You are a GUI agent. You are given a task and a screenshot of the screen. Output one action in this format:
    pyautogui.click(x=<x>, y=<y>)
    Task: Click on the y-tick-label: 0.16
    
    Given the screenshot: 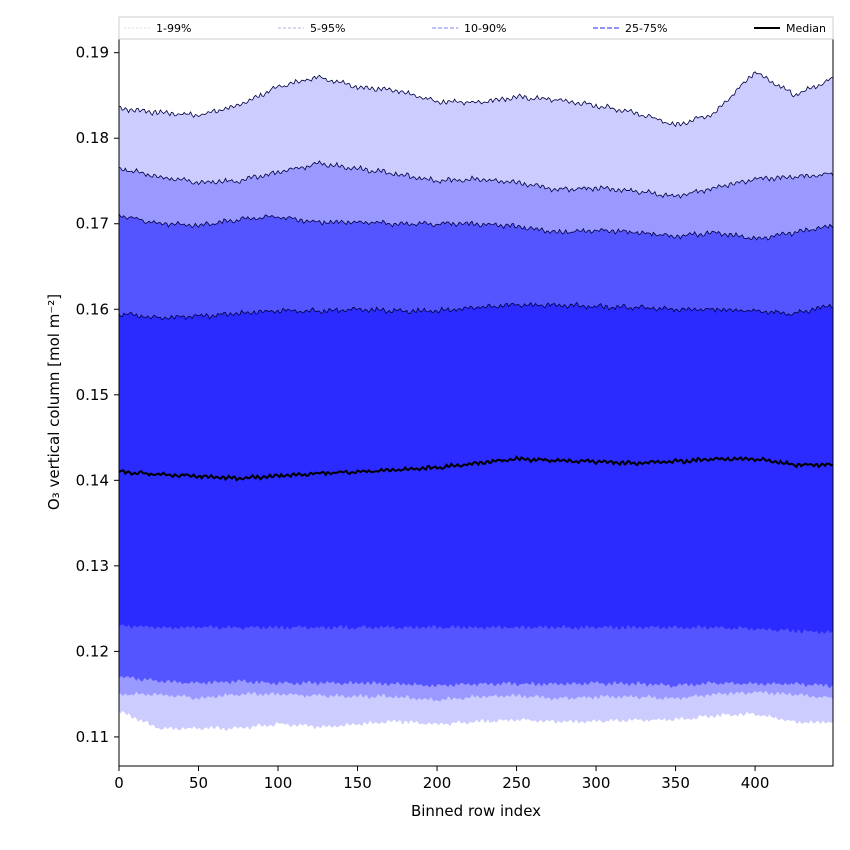 What is the action you would take?
    pyautogui.click(x=92, y=309)
    